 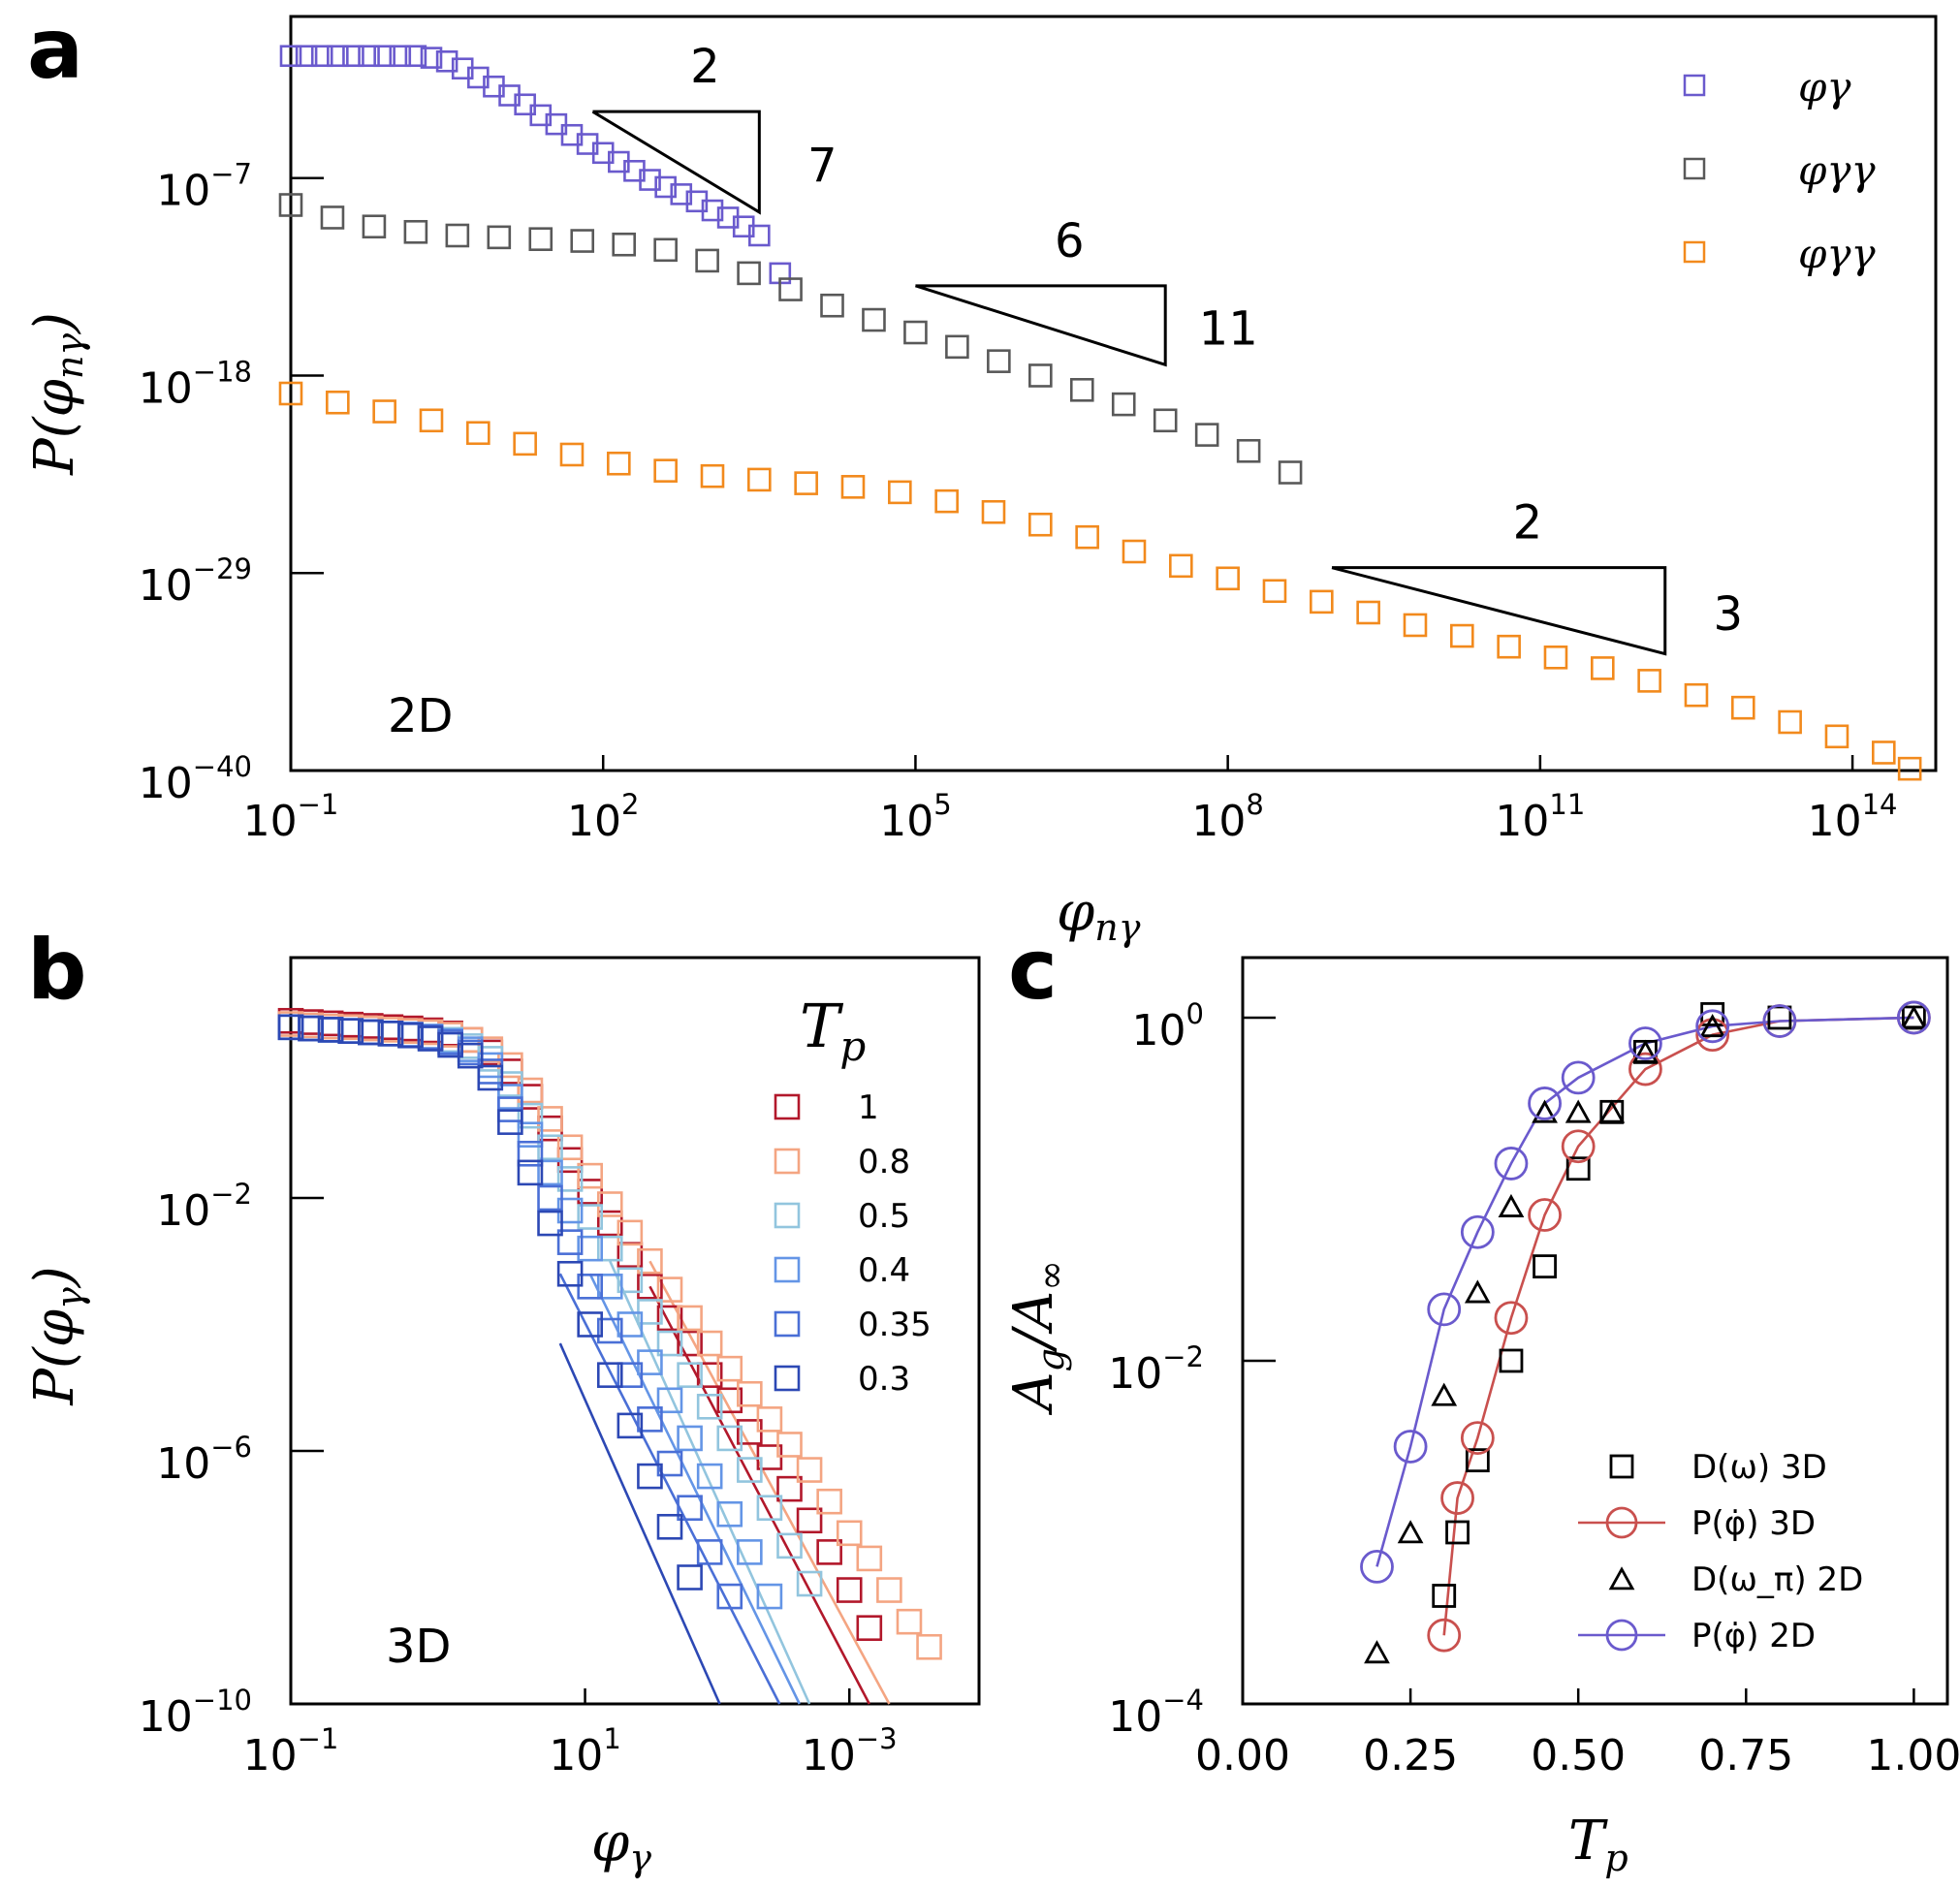 I want to click on panel-b-xlabel: φγ, so click(x=621, y=1845).